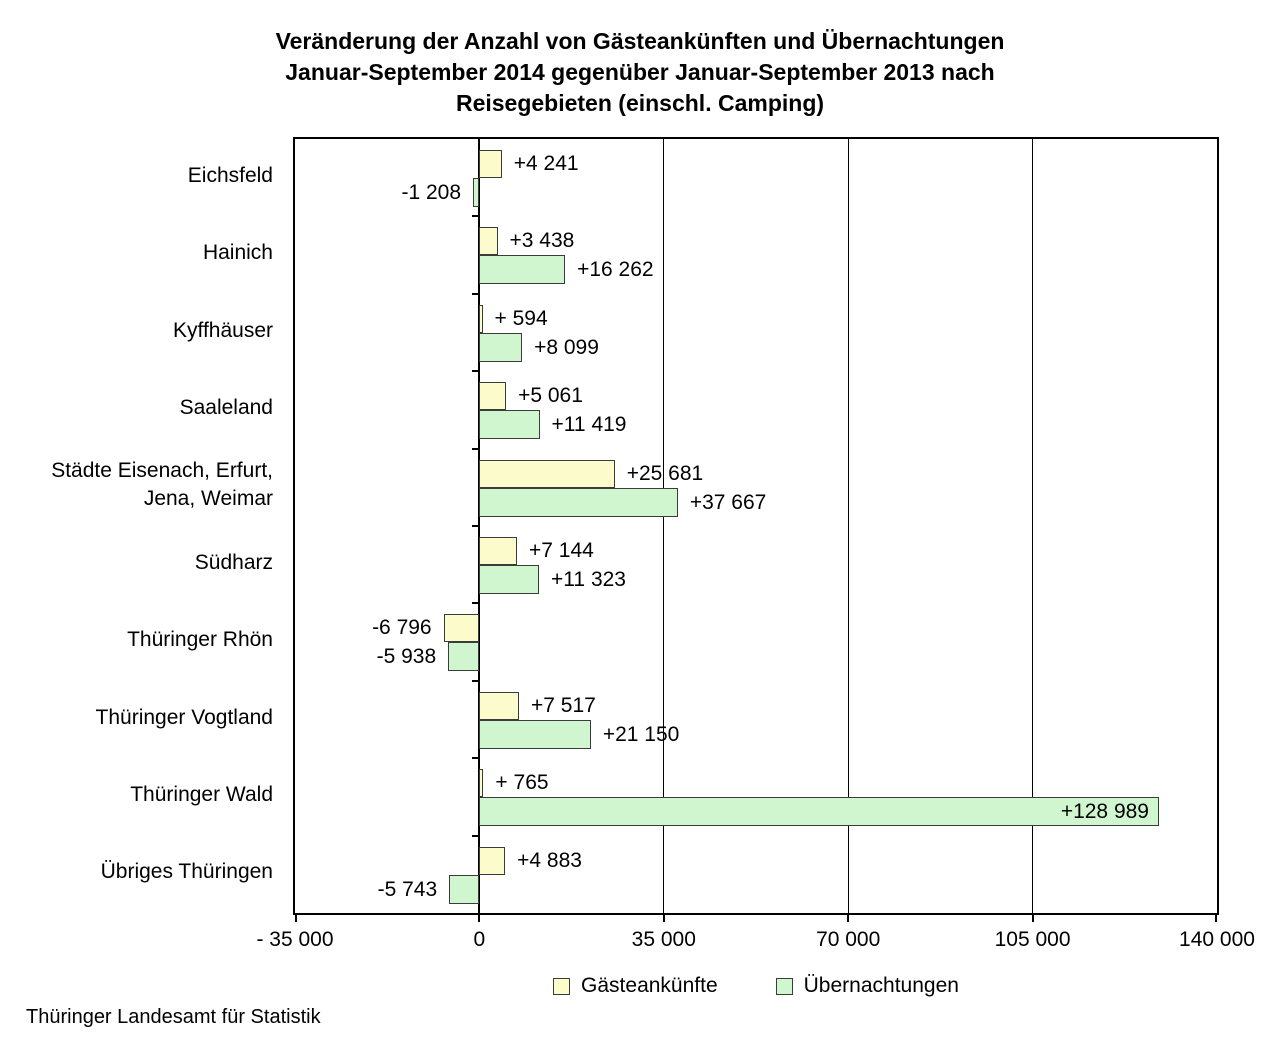 The width and height of the screenshot is (1280, 1039). I want to click on bar-value-label: +25 681, so click(665, 473).